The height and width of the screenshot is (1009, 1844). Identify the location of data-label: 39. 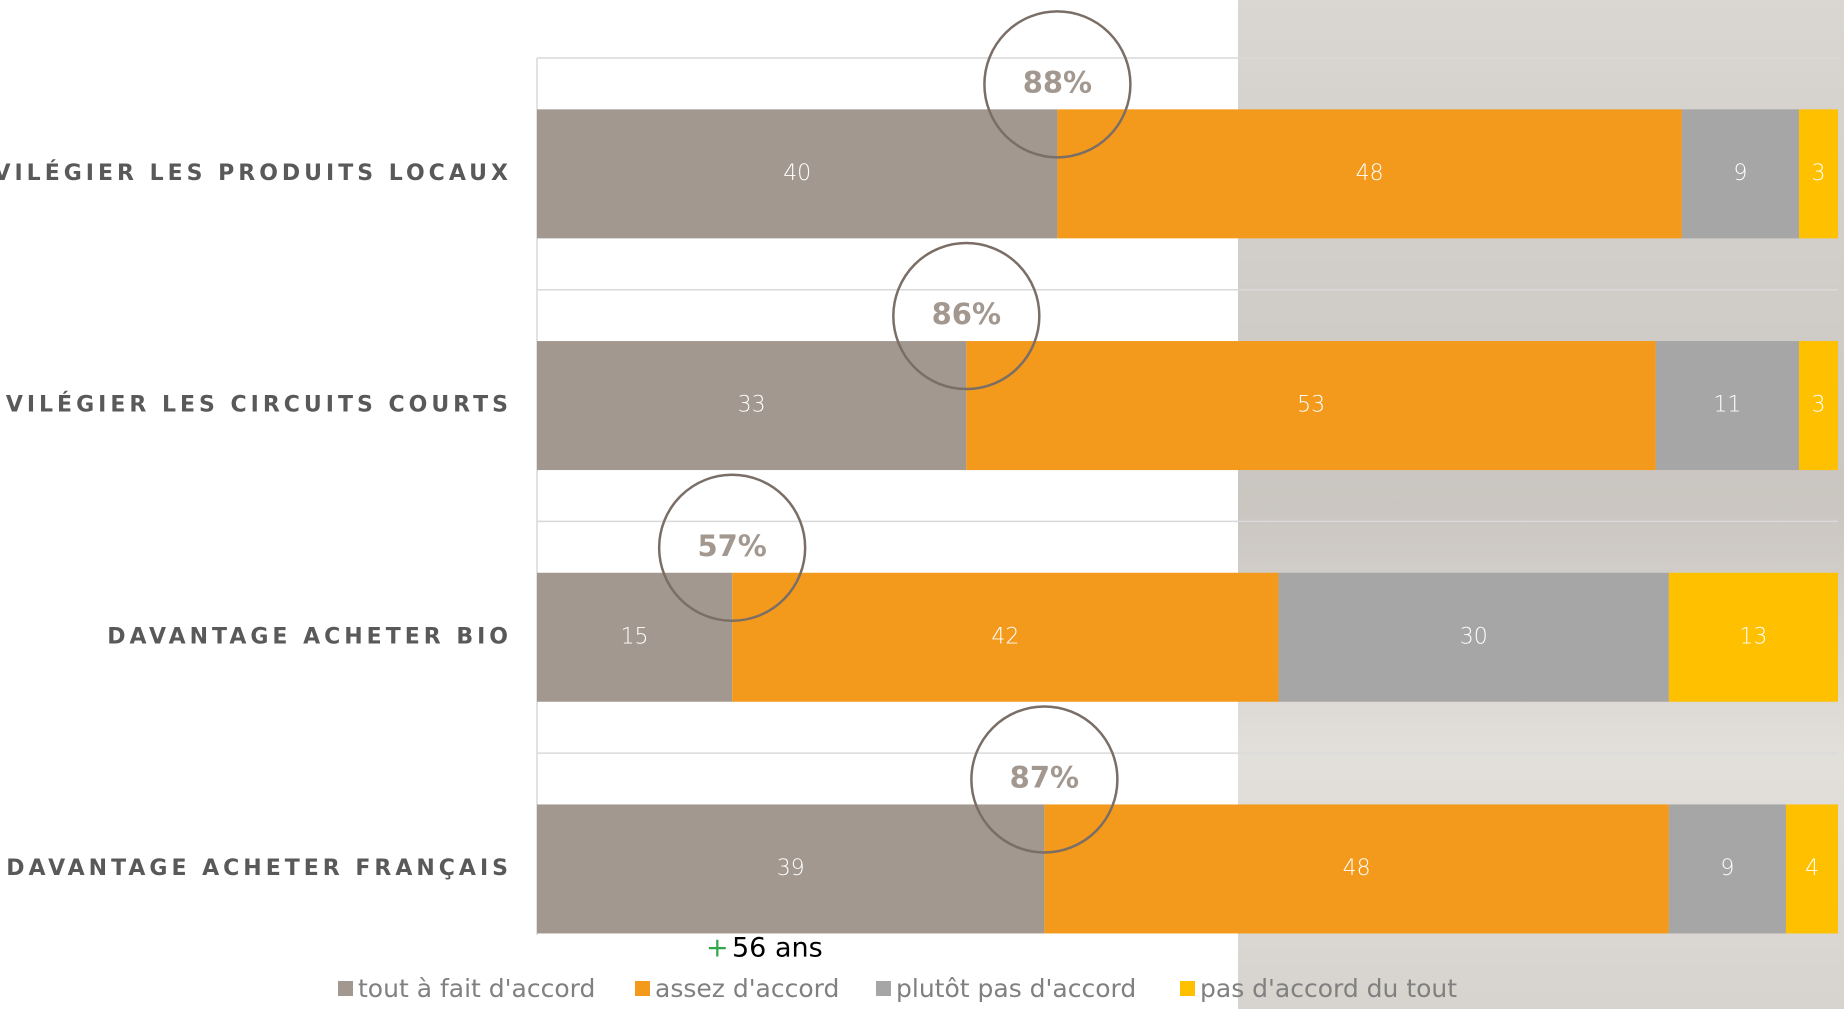
(791, 868).